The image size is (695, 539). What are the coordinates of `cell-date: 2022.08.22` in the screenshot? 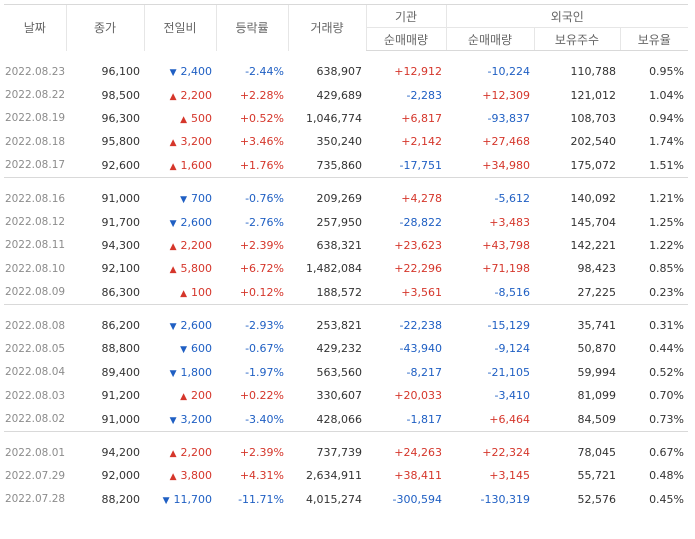 It's located at (35, 95).